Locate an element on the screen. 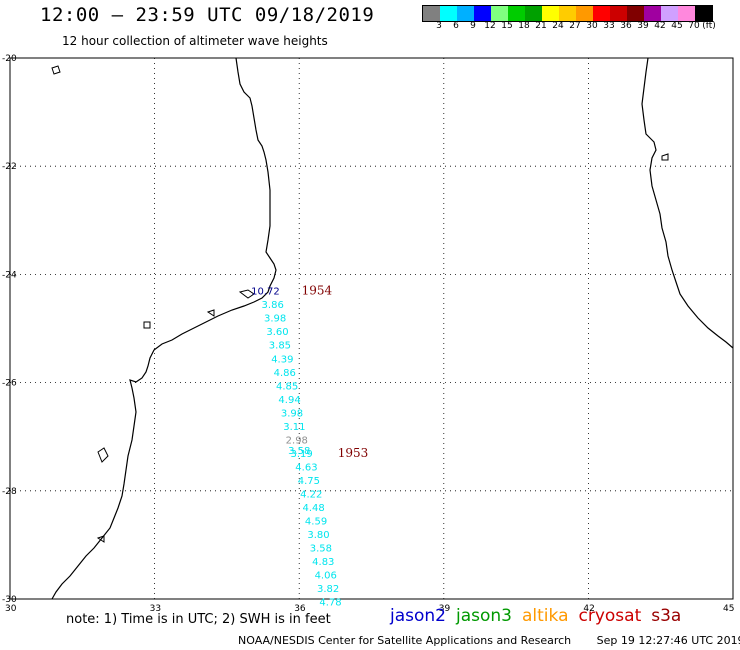  swh-value: 2.98 is located at coordinates (297, 440).